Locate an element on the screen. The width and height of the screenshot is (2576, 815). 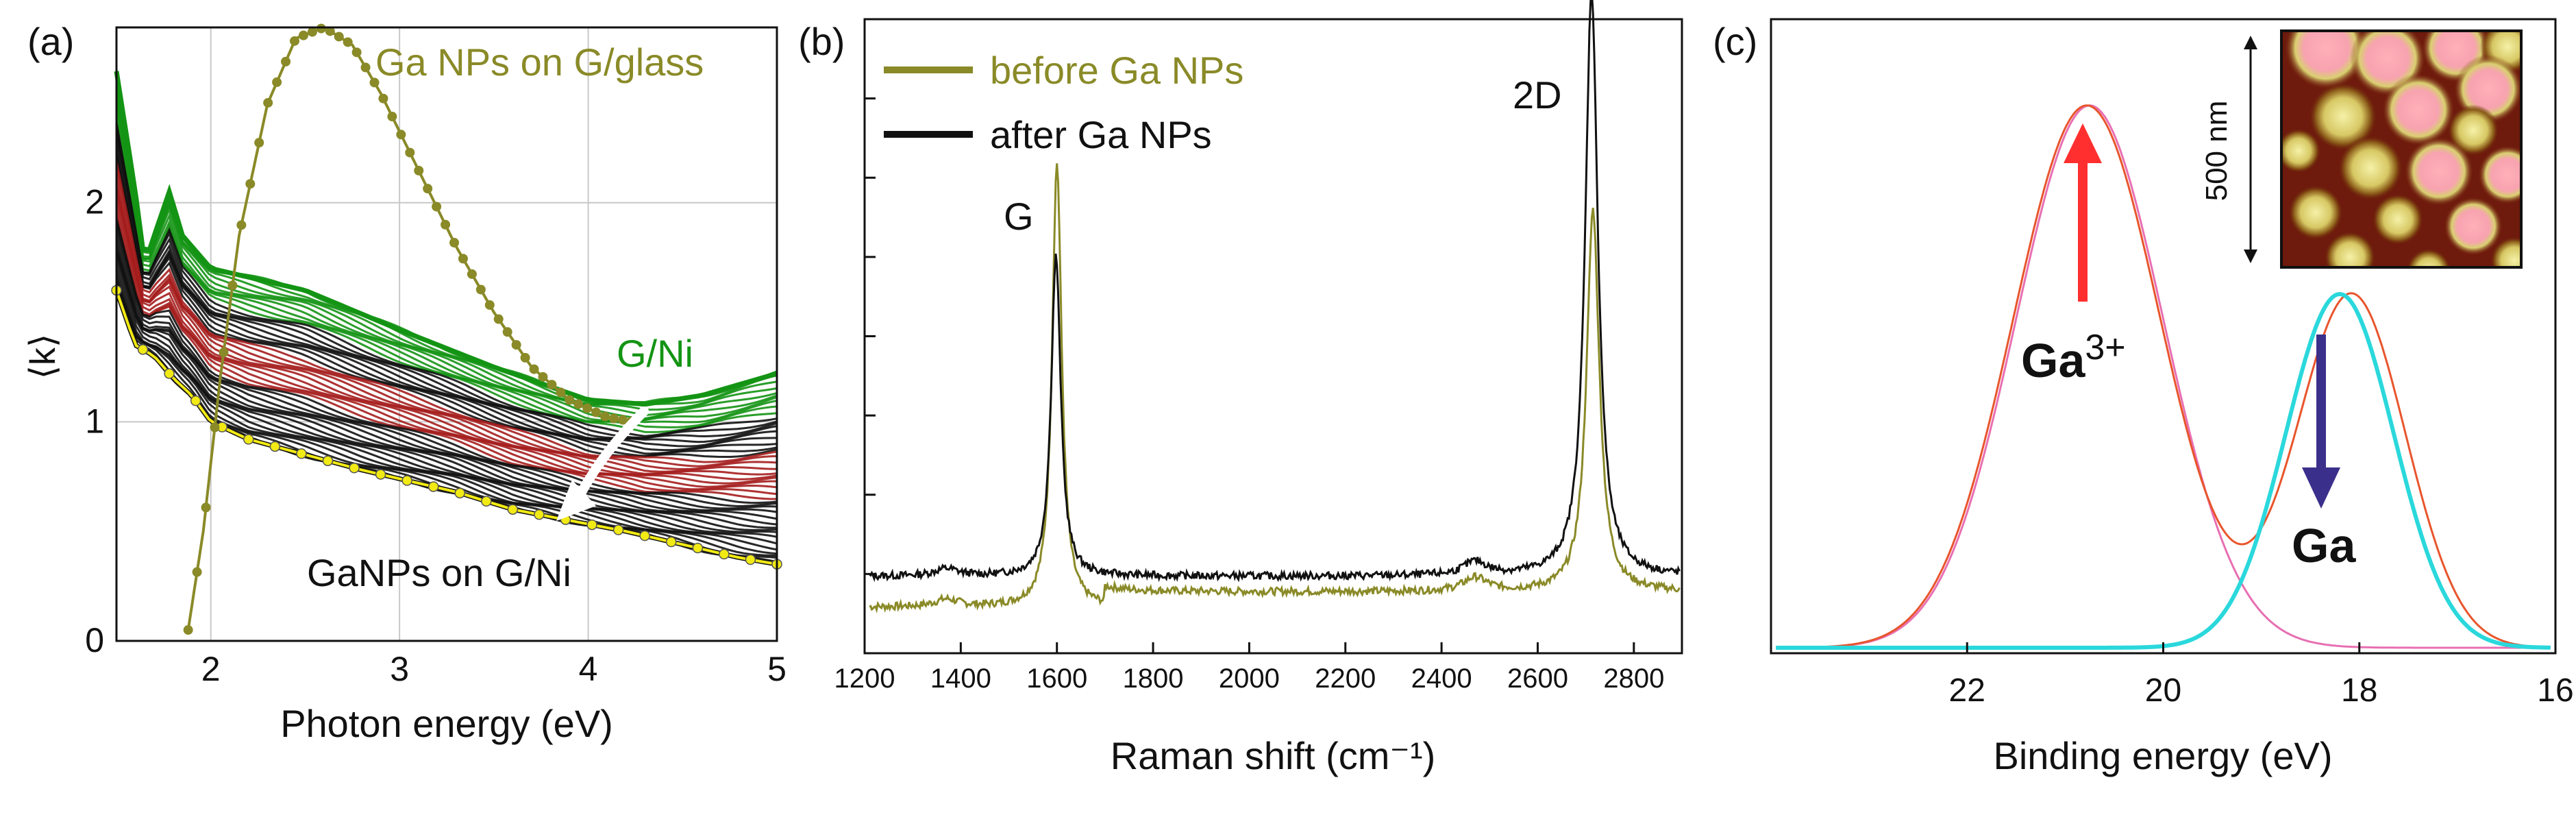
x-tick-label: 3 is located at coordinates (399, 669).